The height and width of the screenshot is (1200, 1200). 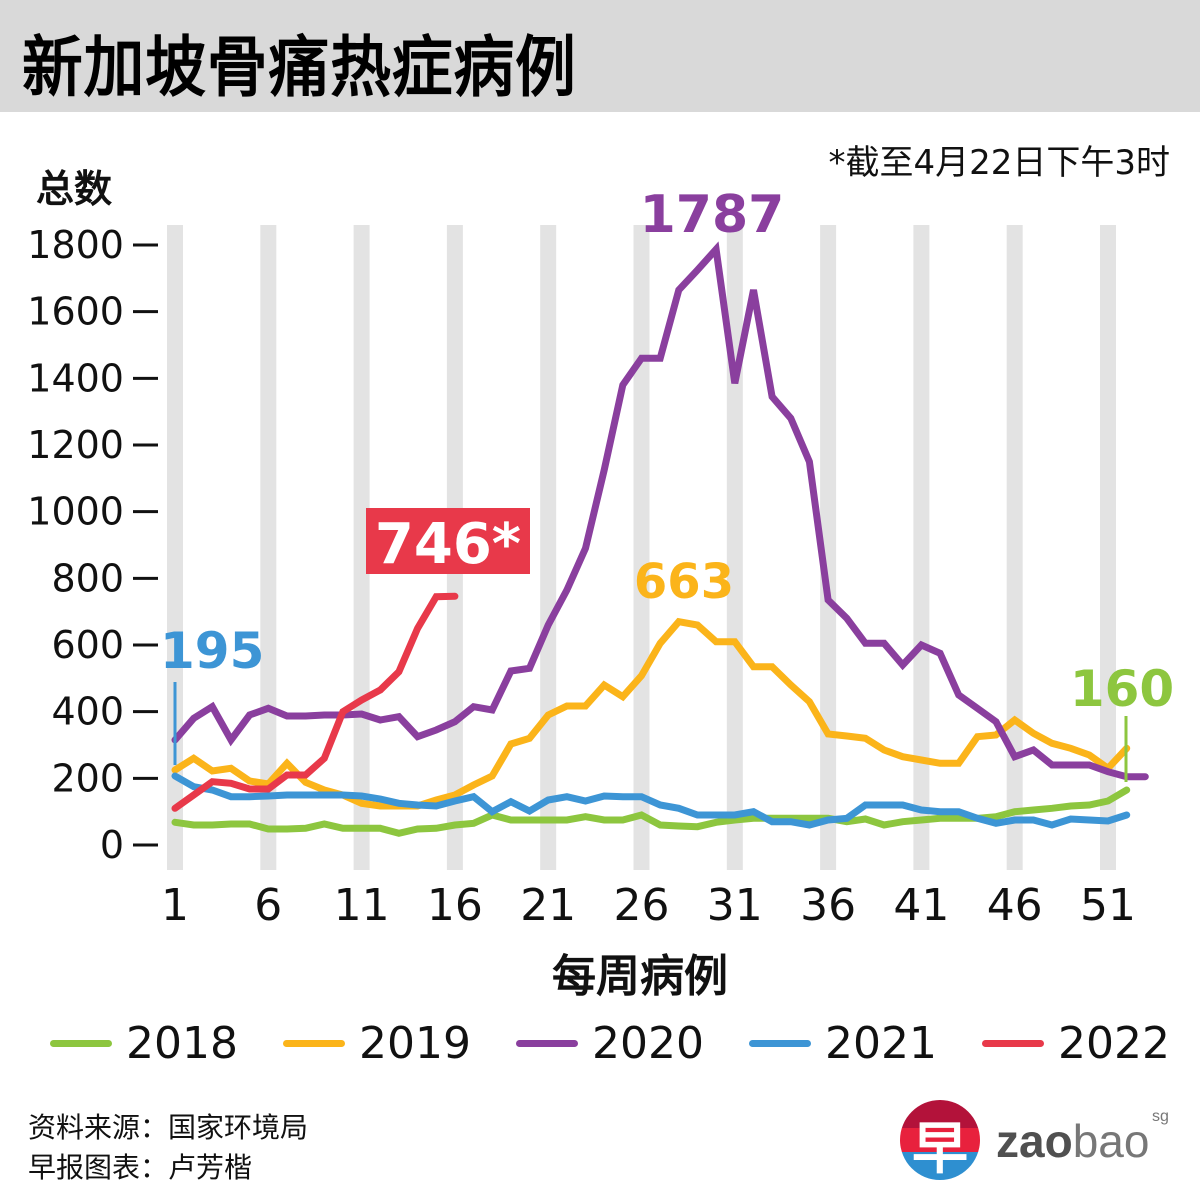 I want to click on y-tick-label: 1000, so click(x=75, y=512).